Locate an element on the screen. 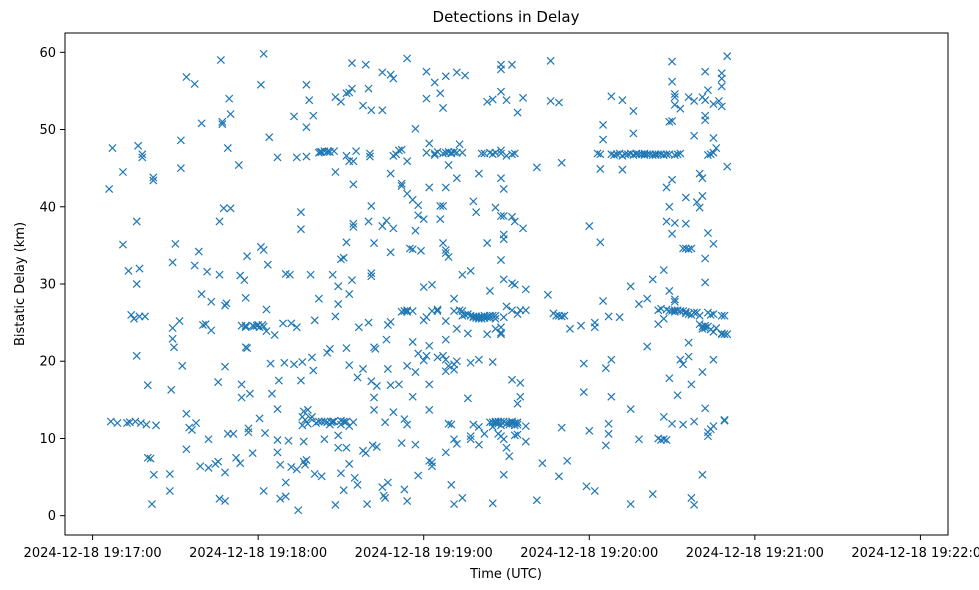 This screenshot has height=590, width=979. x-tick-label: 2024-12-18 19:20:00 is located at coordinates (589, 553).